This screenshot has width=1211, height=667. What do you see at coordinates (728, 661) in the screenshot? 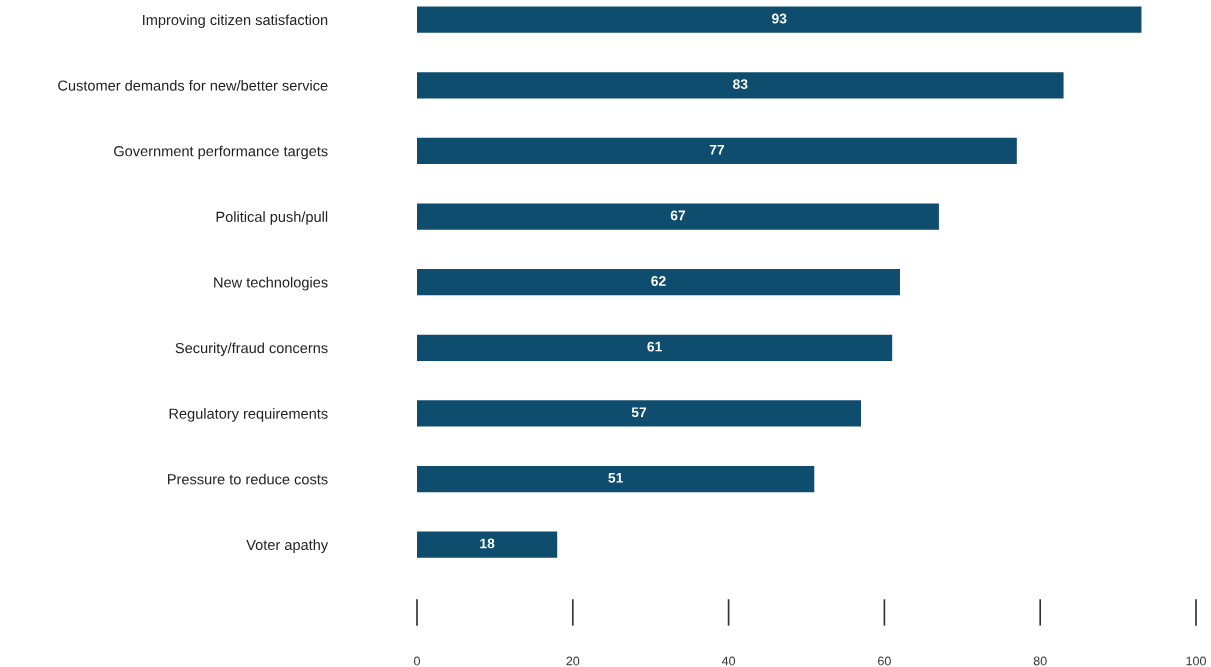
I see `x-tick-label: 40` at bounding box center [728, 661].